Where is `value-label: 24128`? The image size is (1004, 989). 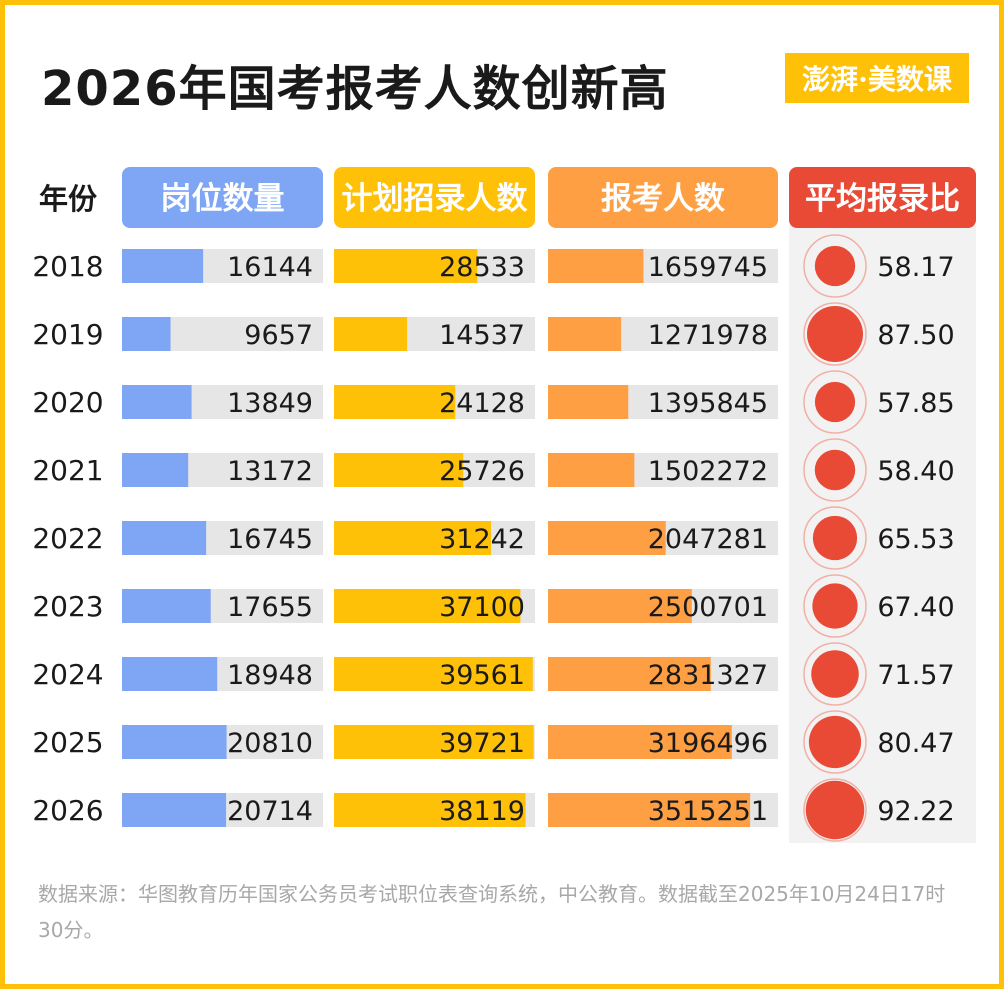
value-label: 24128 is located at coordinates (482, 403).